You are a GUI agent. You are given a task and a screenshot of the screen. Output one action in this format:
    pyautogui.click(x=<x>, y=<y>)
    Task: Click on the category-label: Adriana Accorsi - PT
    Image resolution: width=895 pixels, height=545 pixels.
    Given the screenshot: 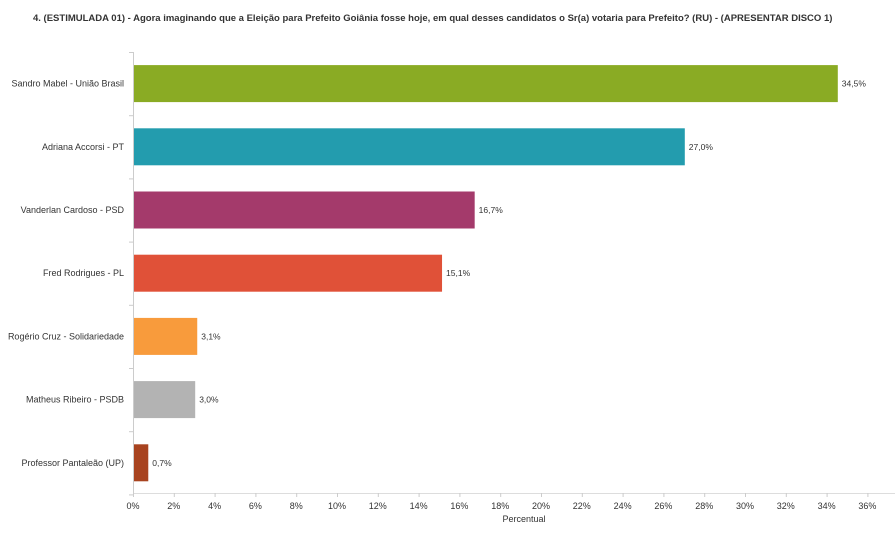 What is the action you would take?
    pyautogui.click(x=83, y=147)
    